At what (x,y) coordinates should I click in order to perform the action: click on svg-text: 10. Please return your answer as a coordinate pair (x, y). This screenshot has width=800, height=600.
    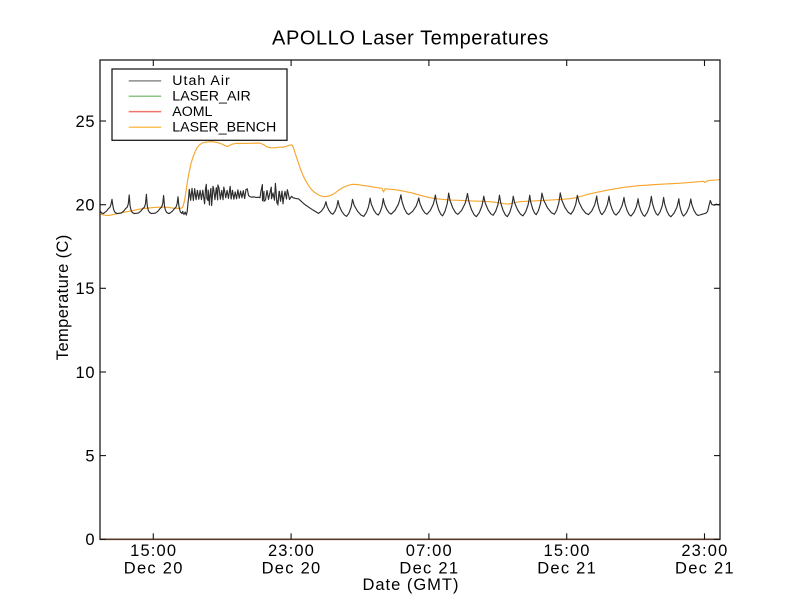
    Looking at the image, I should click on (86, 373).